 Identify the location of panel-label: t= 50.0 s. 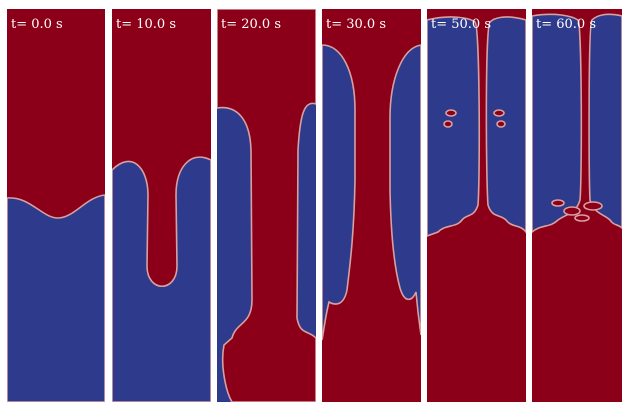
(461, 24).